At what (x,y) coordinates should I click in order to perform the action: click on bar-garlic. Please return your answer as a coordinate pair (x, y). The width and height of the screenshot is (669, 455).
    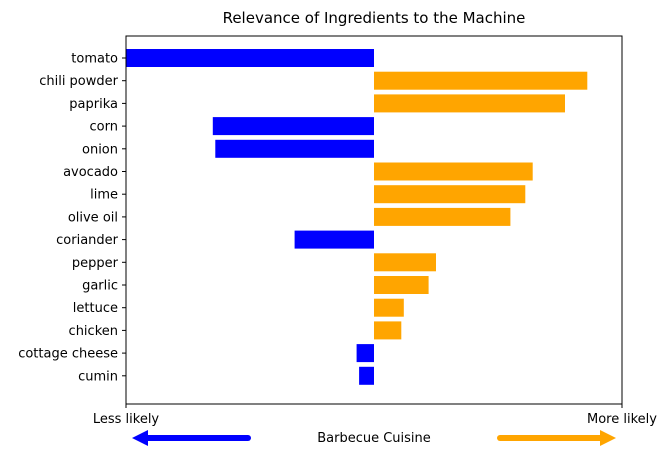
    Looking at the image, I should click on (401, 285).